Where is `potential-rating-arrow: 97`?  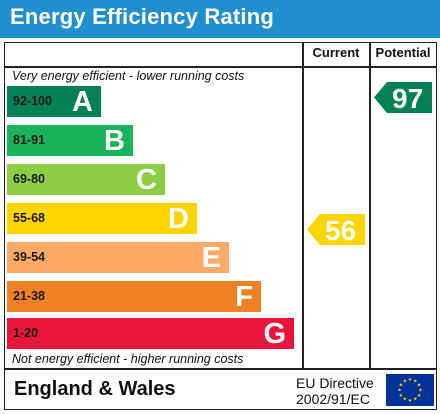
potential-rating-arrow: 97 is located at coordinates (403, 98).